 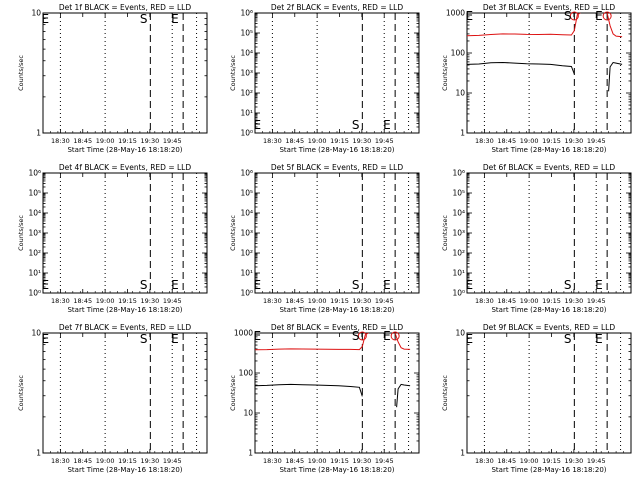 What do you see at coordinates (125, 167) in the screenshot?
I see `chart-title: Det 4f BLACK = Events, RED = LLD` at bounding box center [125, 167].